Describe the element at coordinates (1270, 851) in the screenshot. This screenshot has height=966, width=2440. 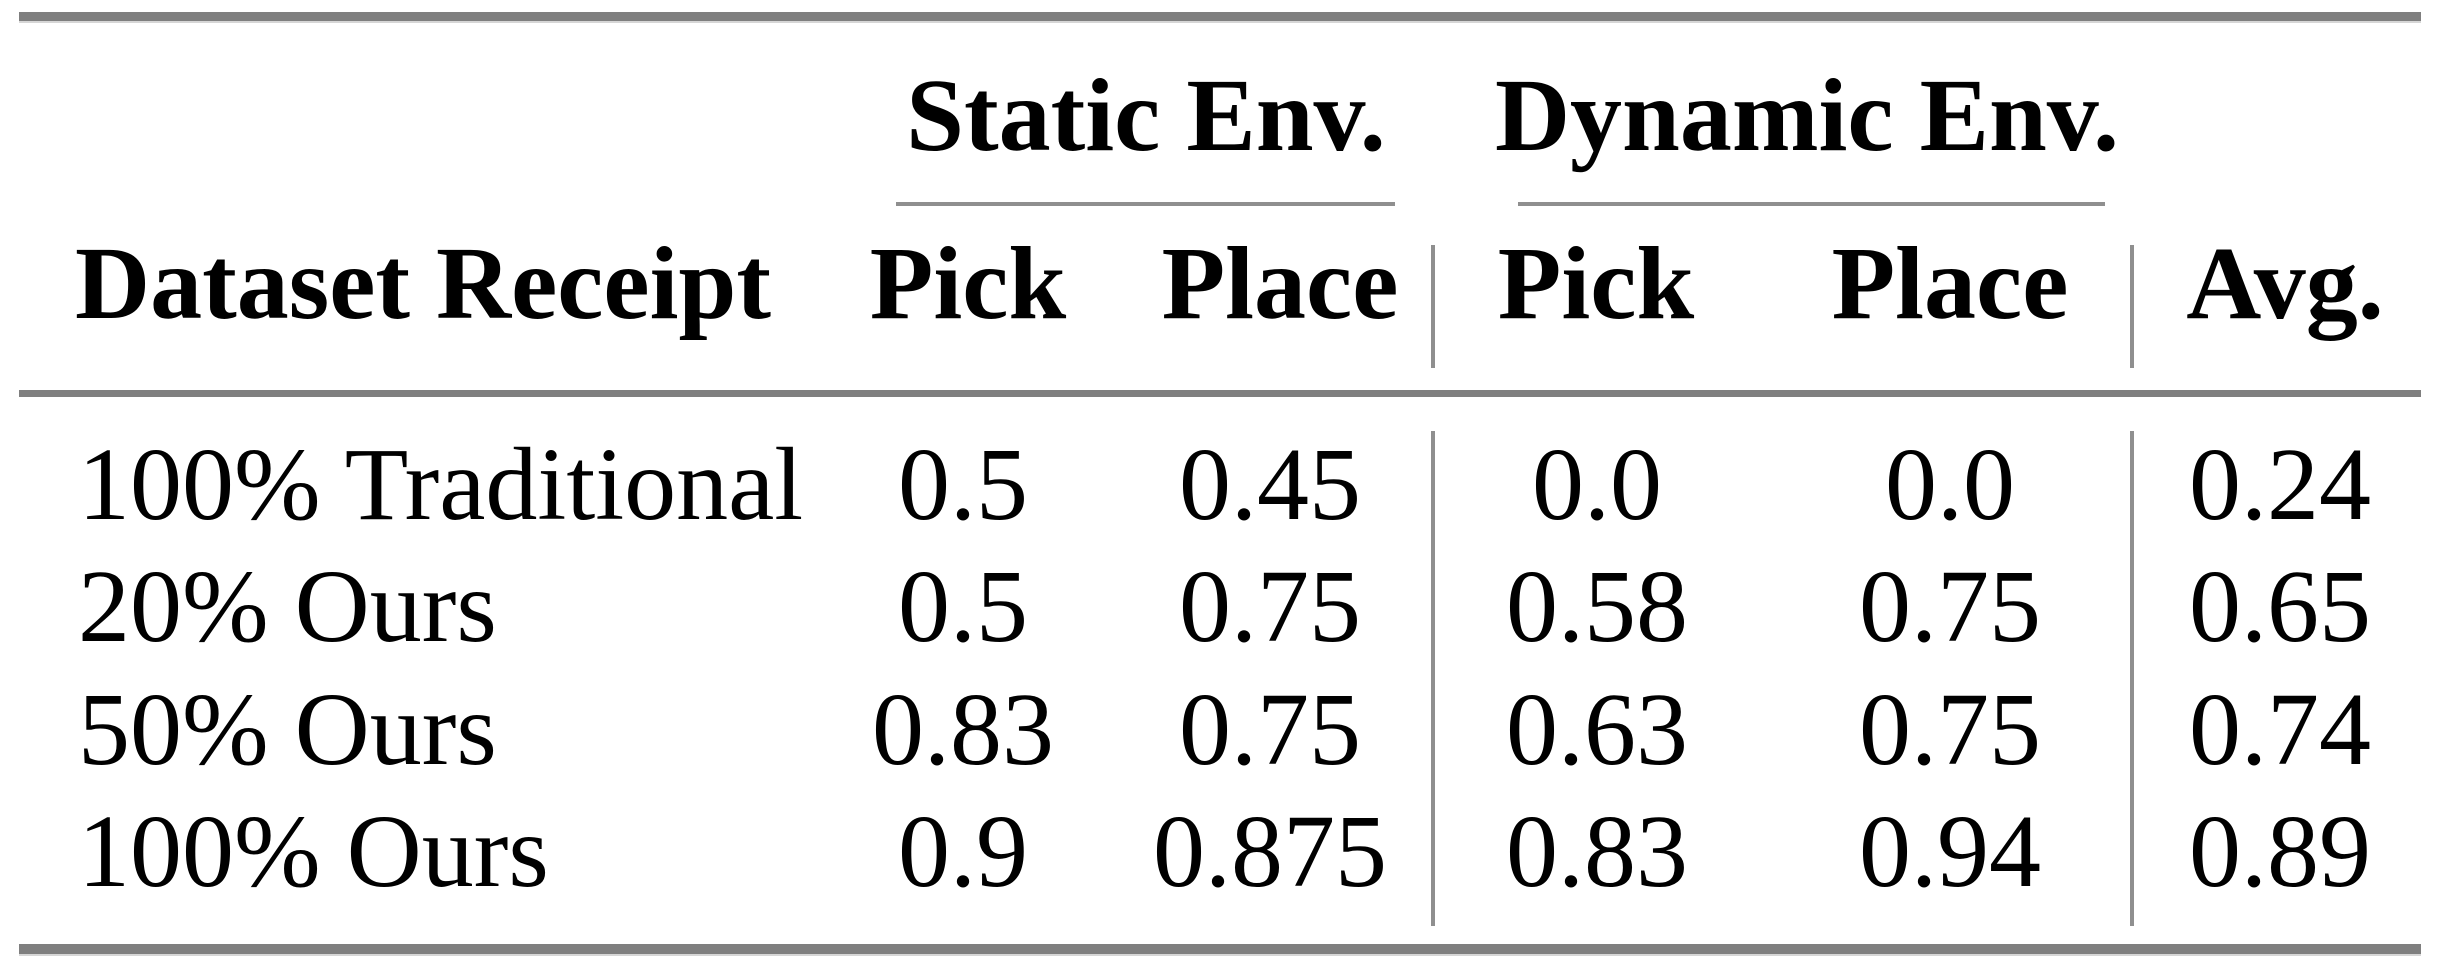
I see `cell-static-place: 0.875` at that location.